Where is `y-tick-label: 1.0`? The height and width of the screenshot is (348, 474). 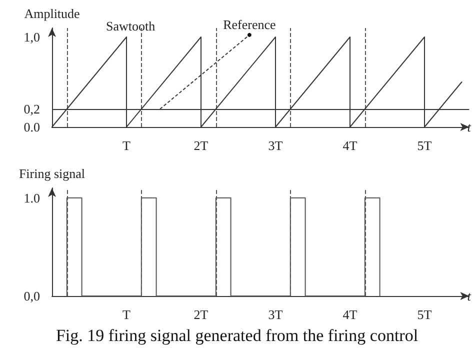 y-tick-label: 1.0 is located at coordinates (32, 198).